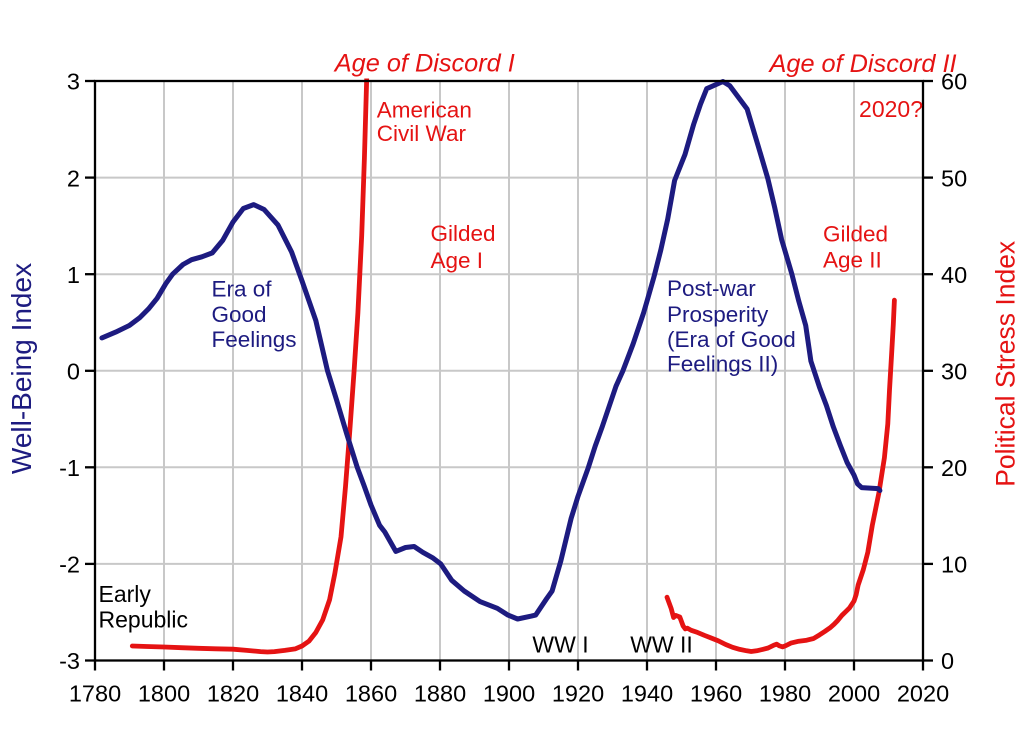 This screenshot has height=735, width=1024. I want to click on svg-text: Civil War, so click(422, 133).